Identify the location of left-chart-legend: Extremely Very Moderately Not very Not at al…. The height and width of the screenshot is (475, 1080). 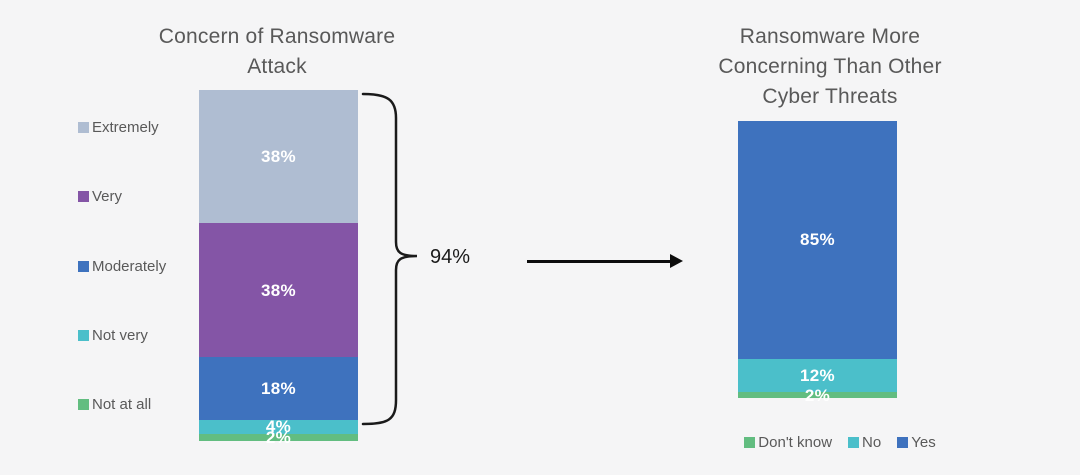
(122, 266).